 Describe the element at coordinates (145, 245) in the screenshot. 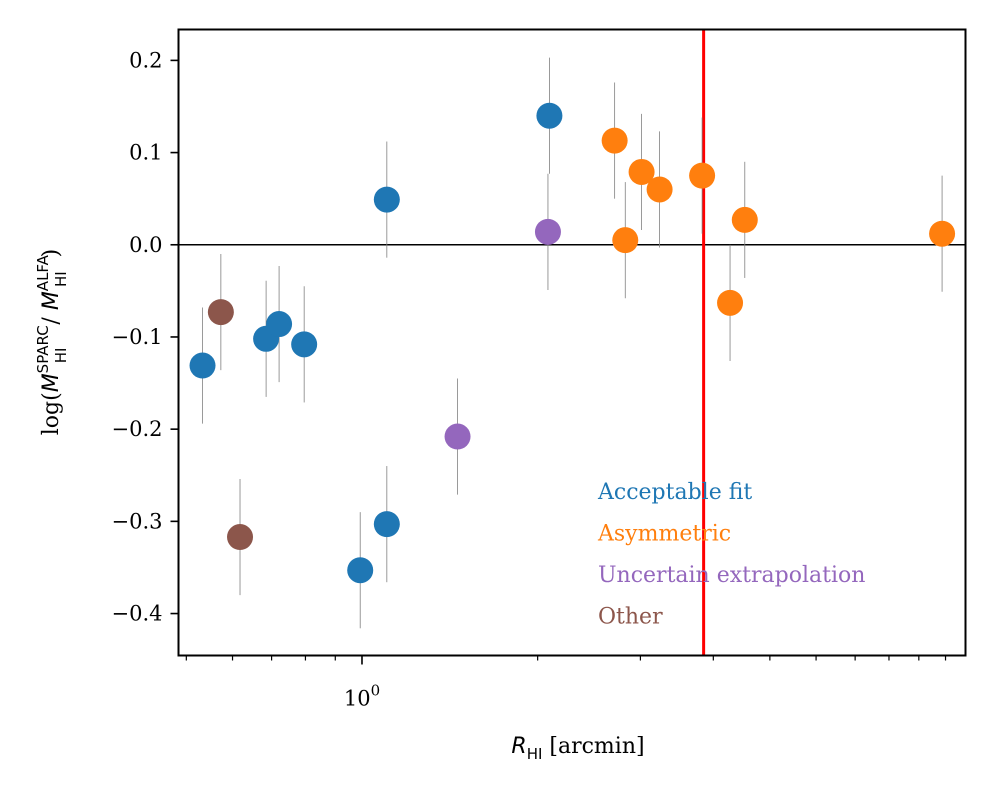

I see `y-tick-label: 0.0` at that location.